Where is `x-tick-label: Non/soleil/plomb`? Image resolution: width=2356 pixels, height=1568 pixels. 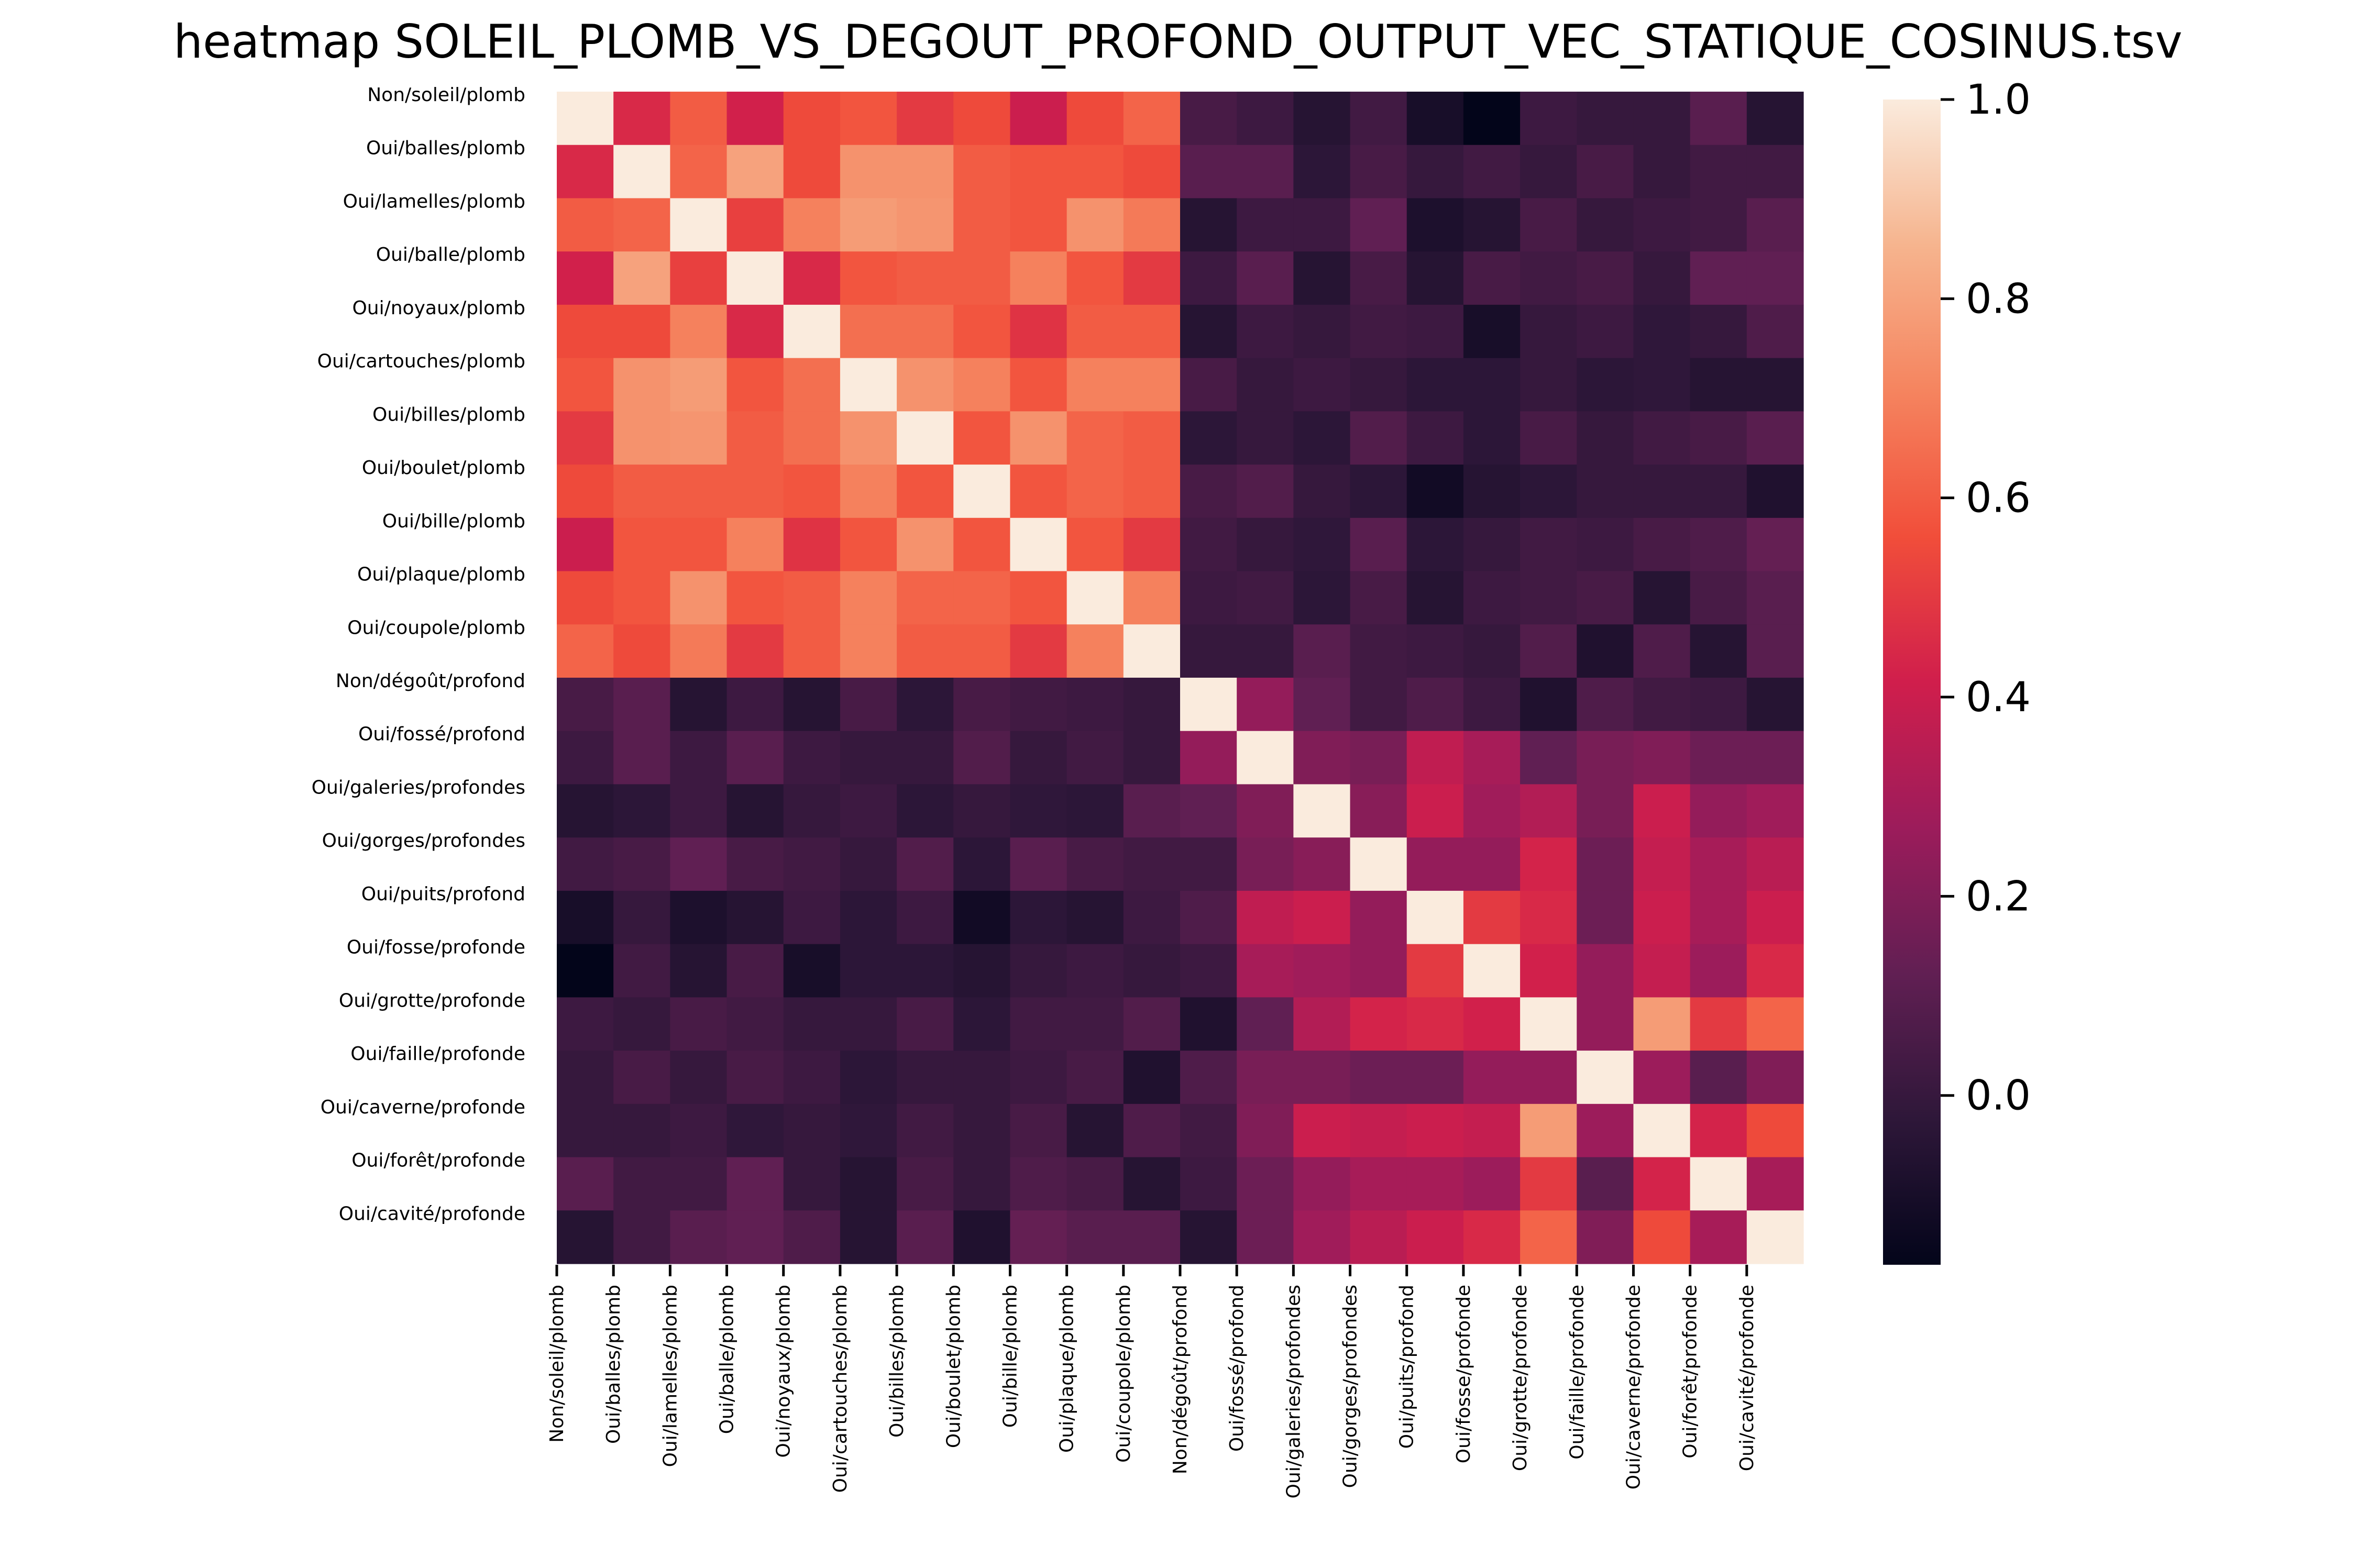 x-tick-label: Non/soleil/plomb is located at coordinates (557, 1364).